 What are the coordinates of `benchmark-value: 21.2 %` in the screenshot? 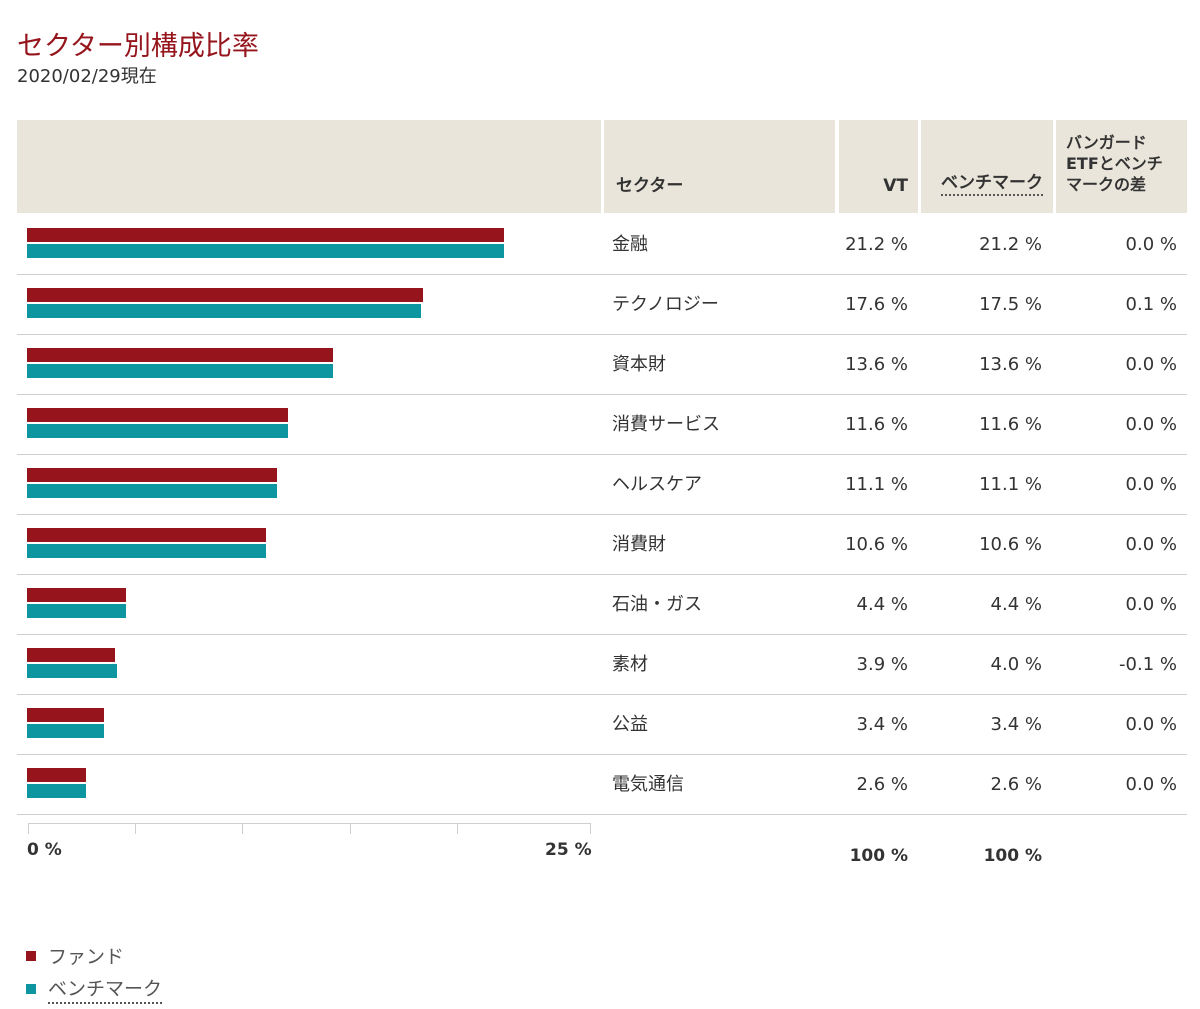 It's located at (1010, 244).